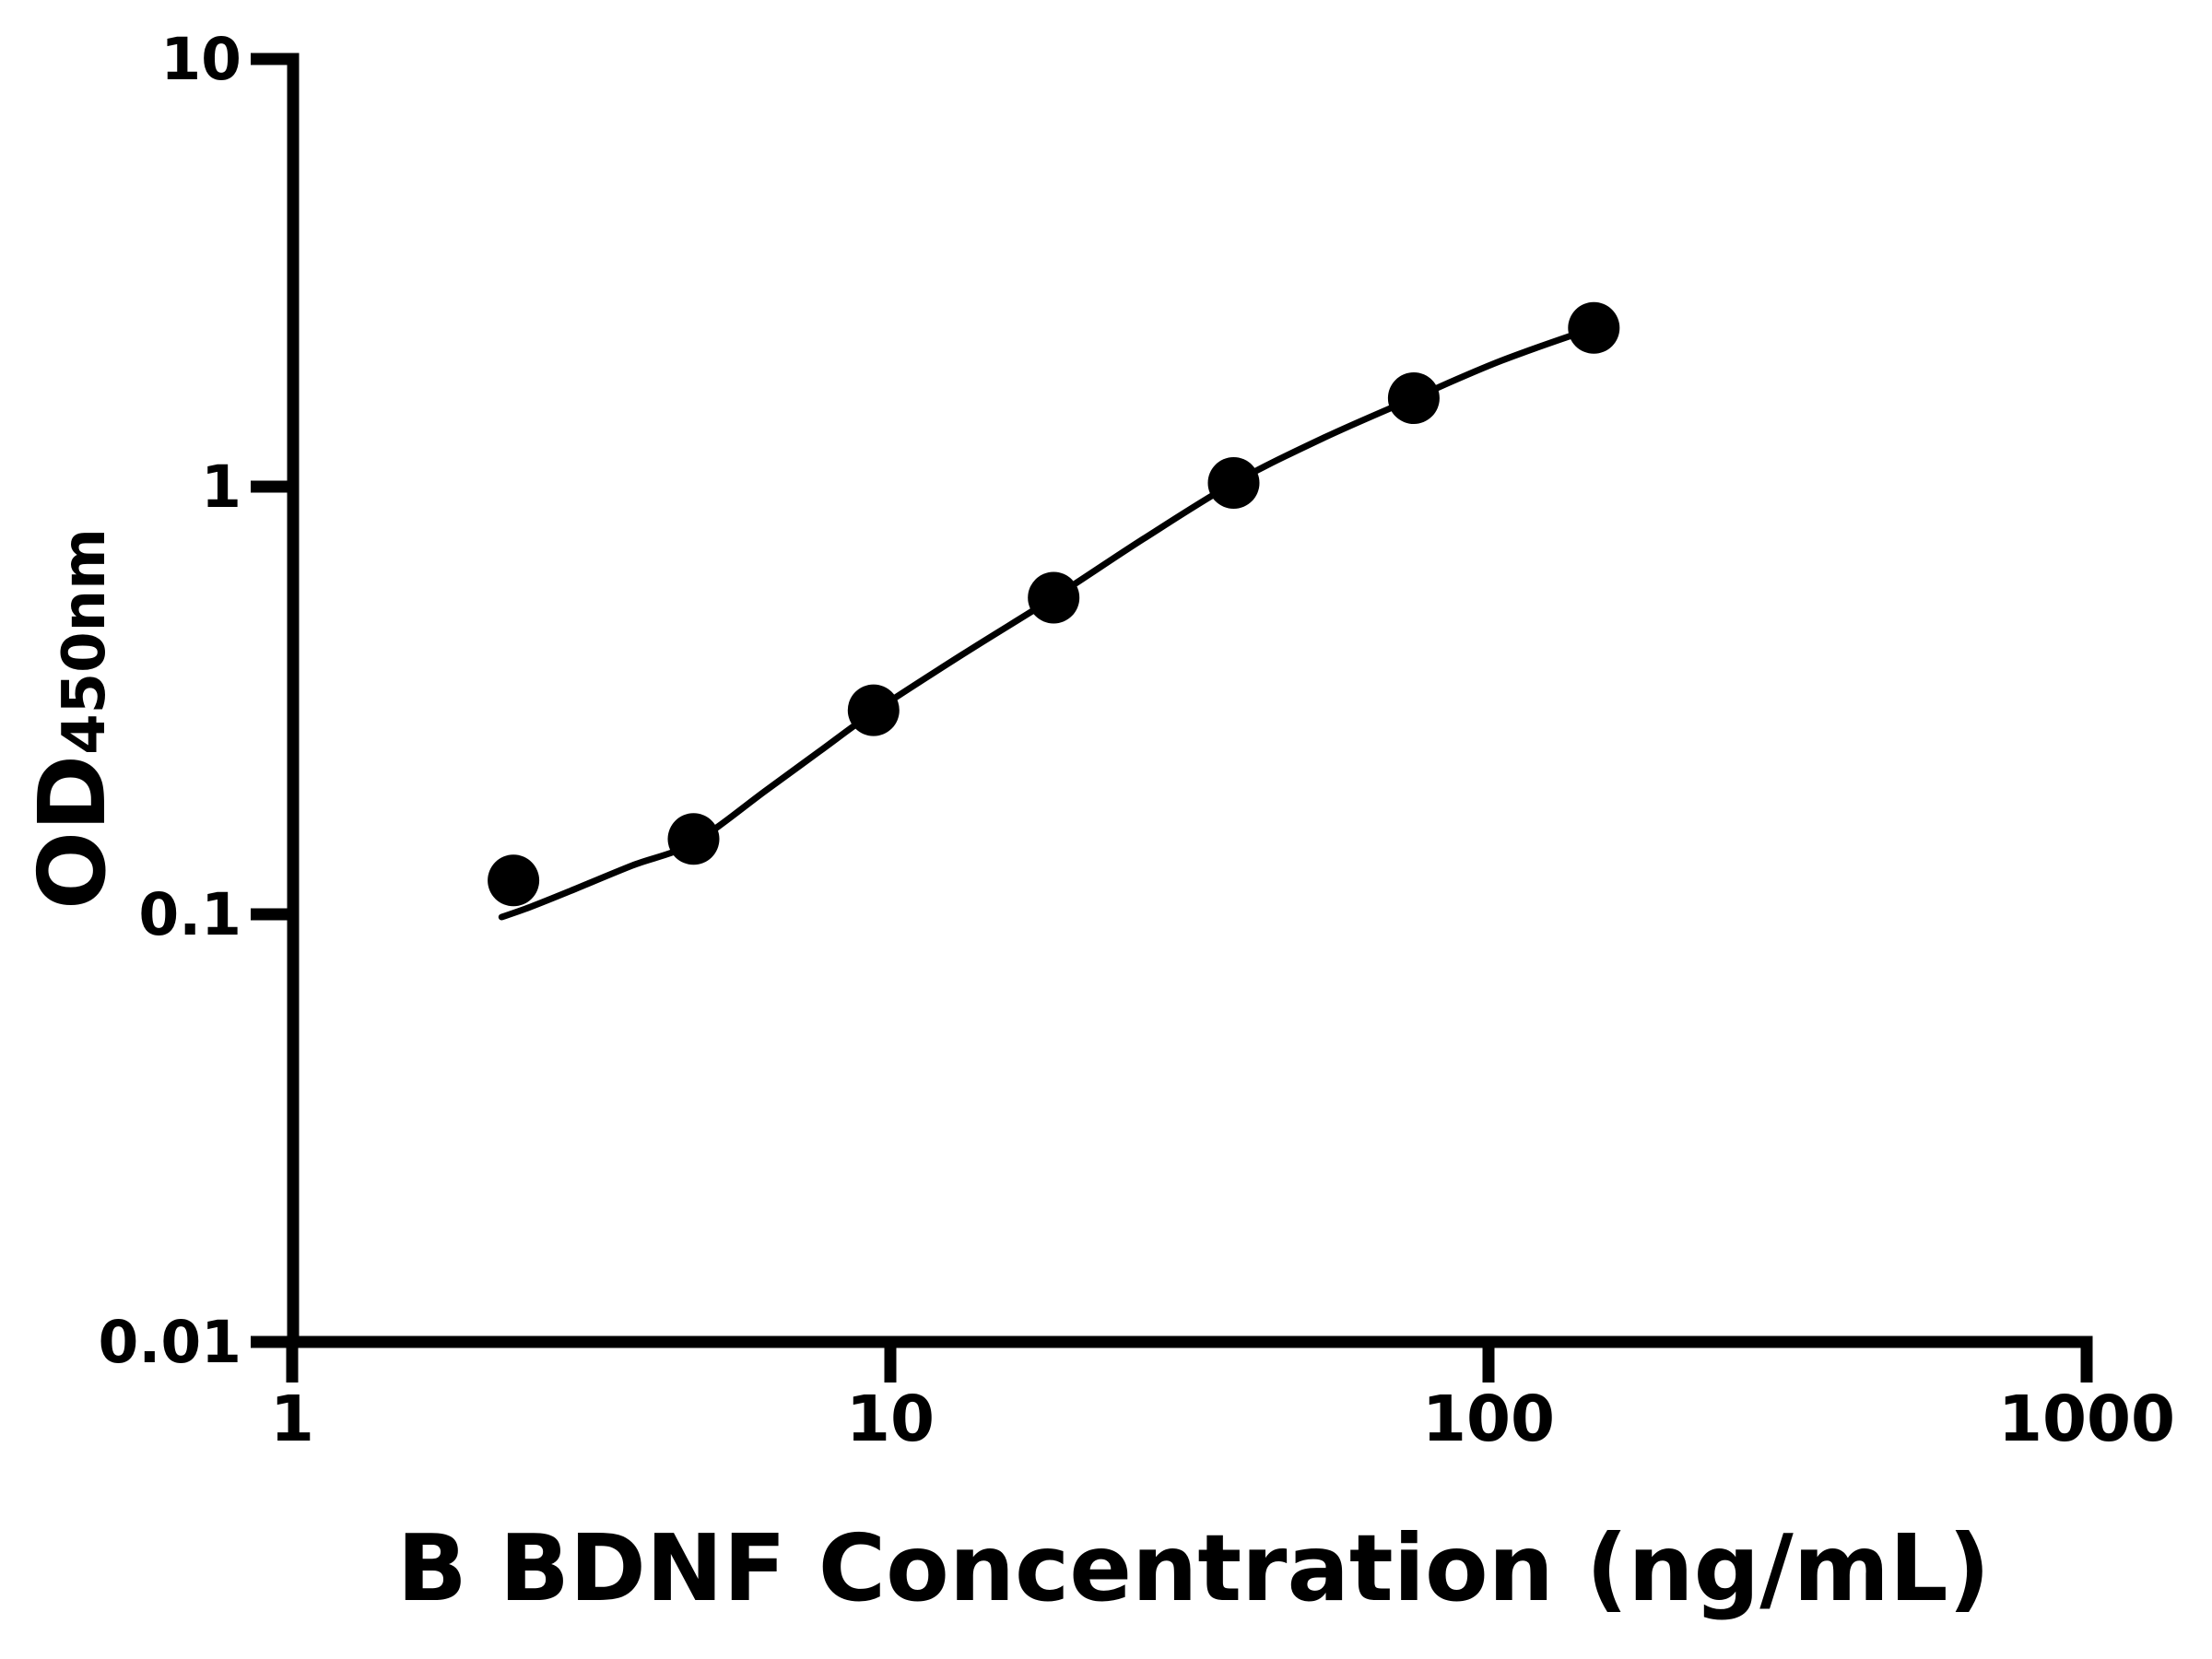 This screenshot has height=1659, width=2212. I want to click on x-tick-label: 10, so click(890, 1419).